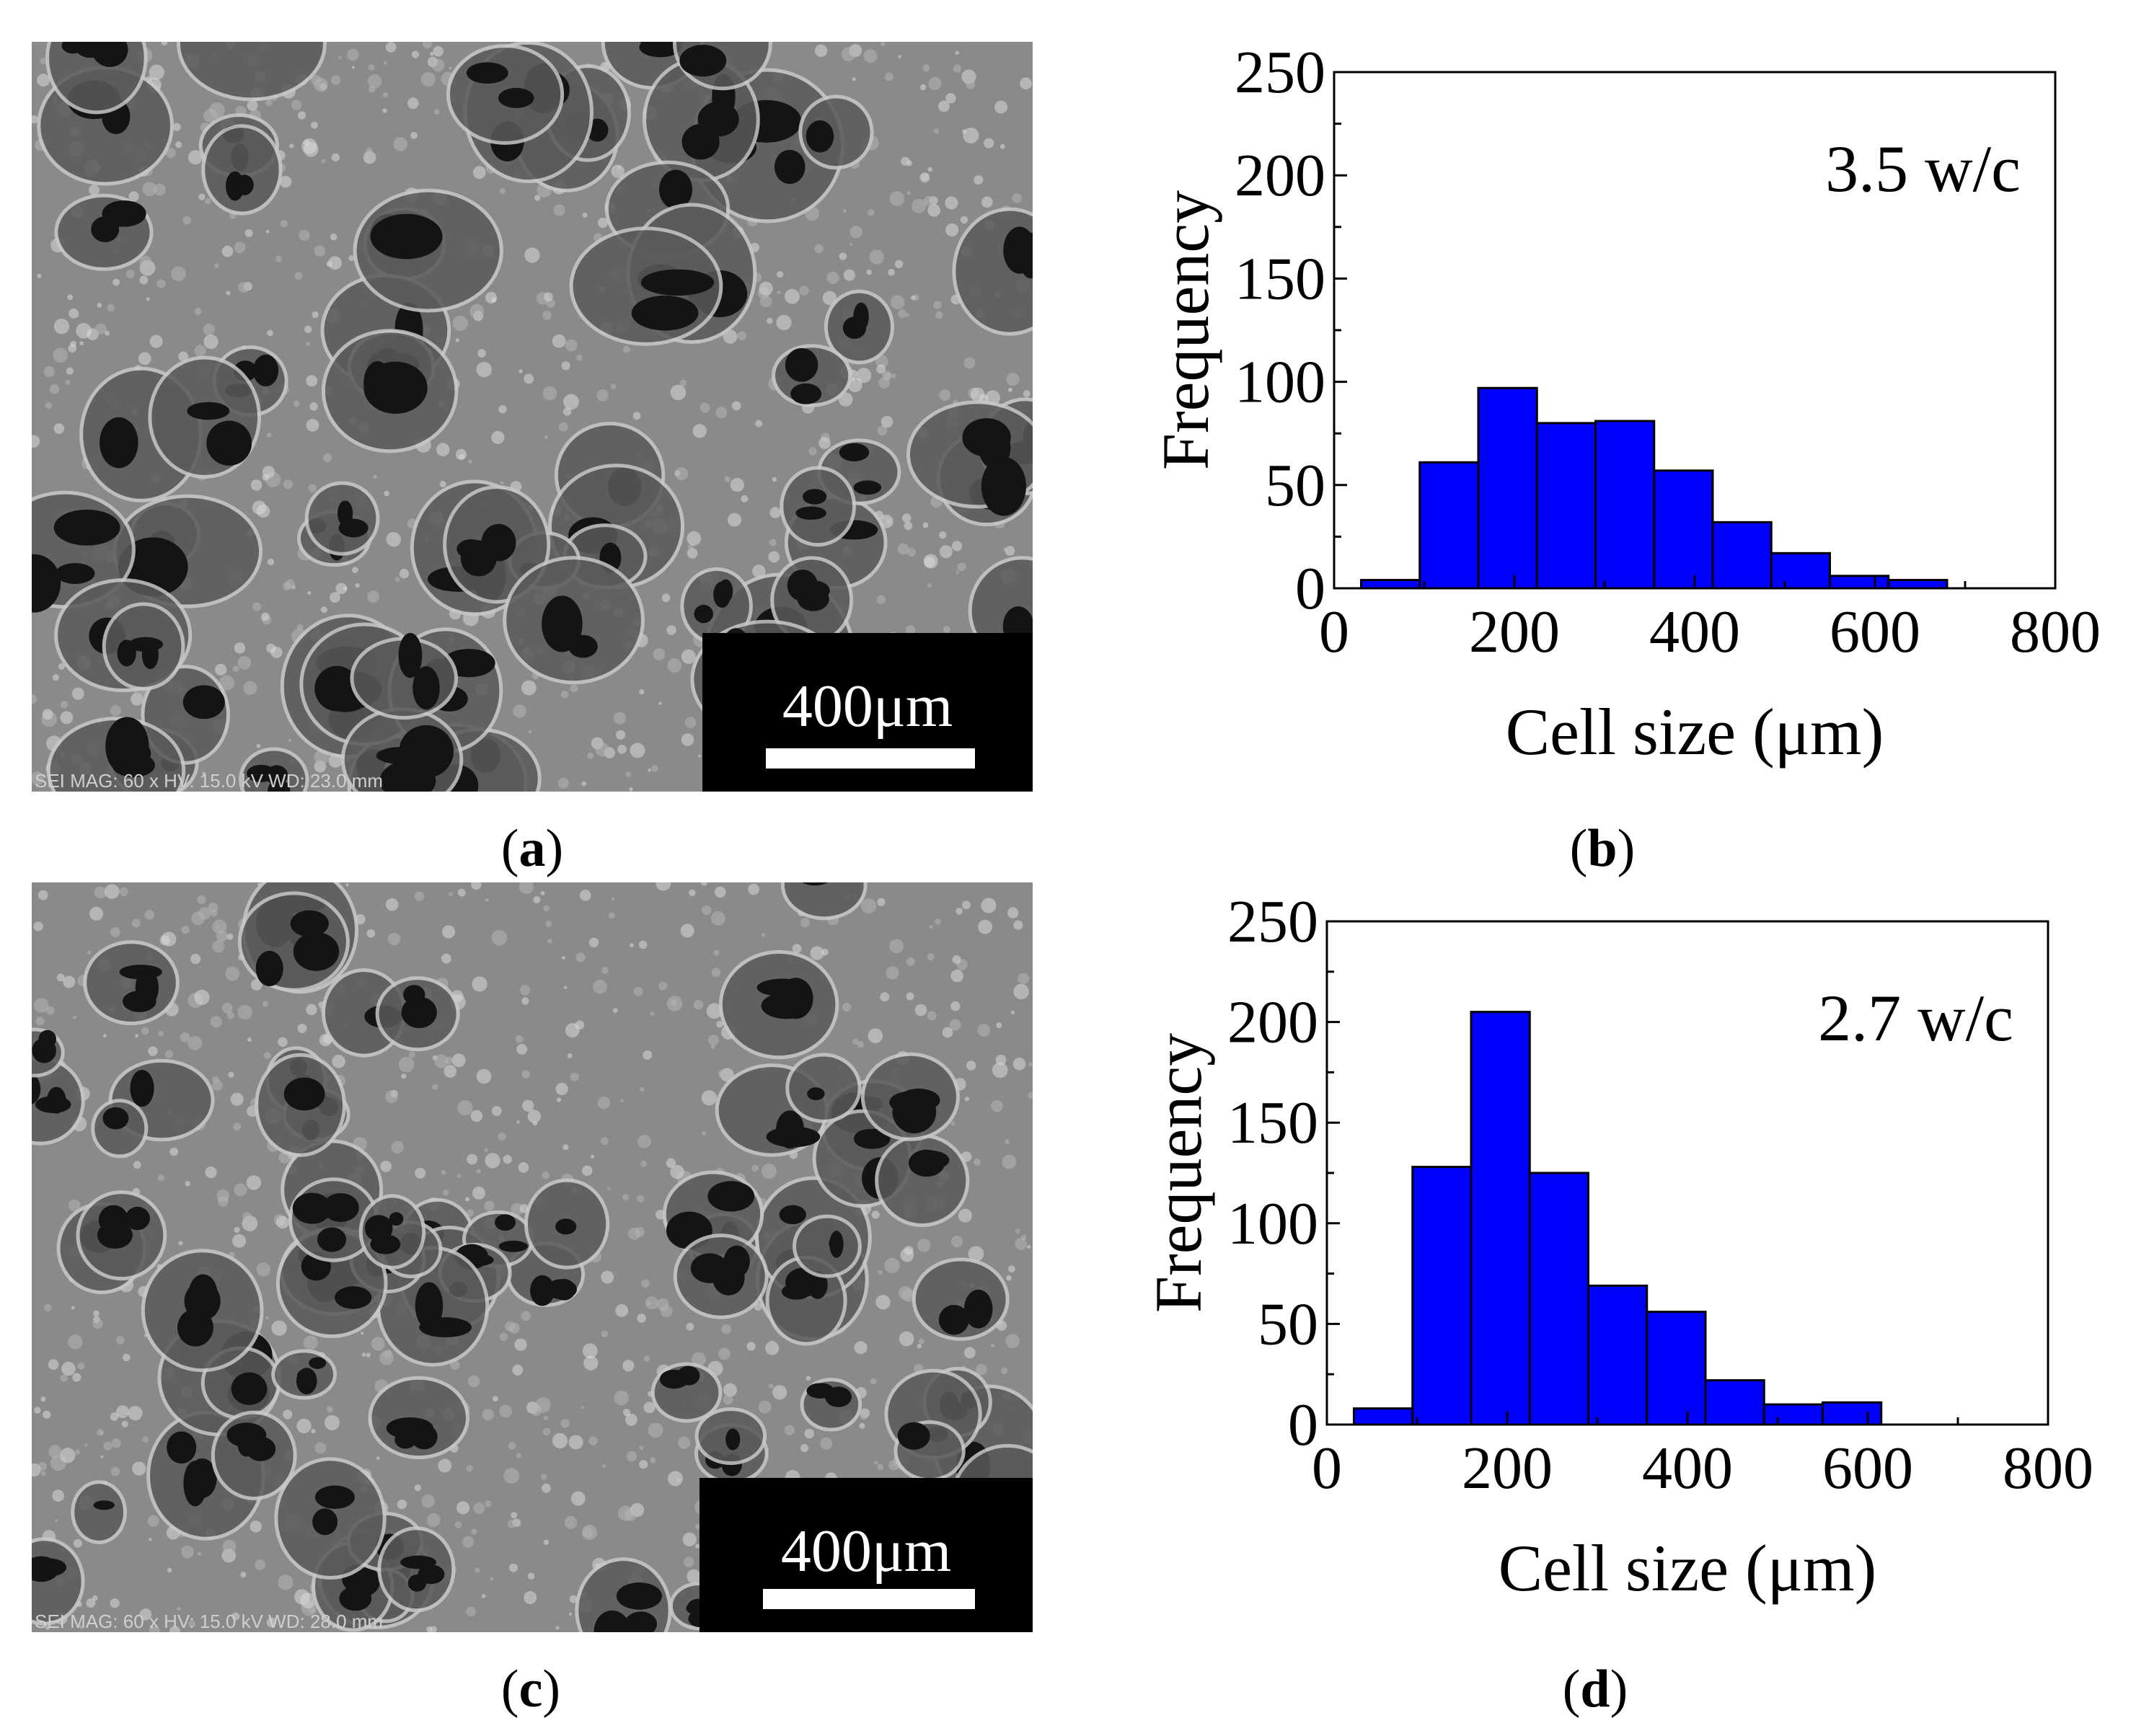 Image resolution: width=2136 pixels, height=1736 pixels. Describe the element at coordinates (532, 848) in the screenshot. I see `caption-a: (a)` at that location.